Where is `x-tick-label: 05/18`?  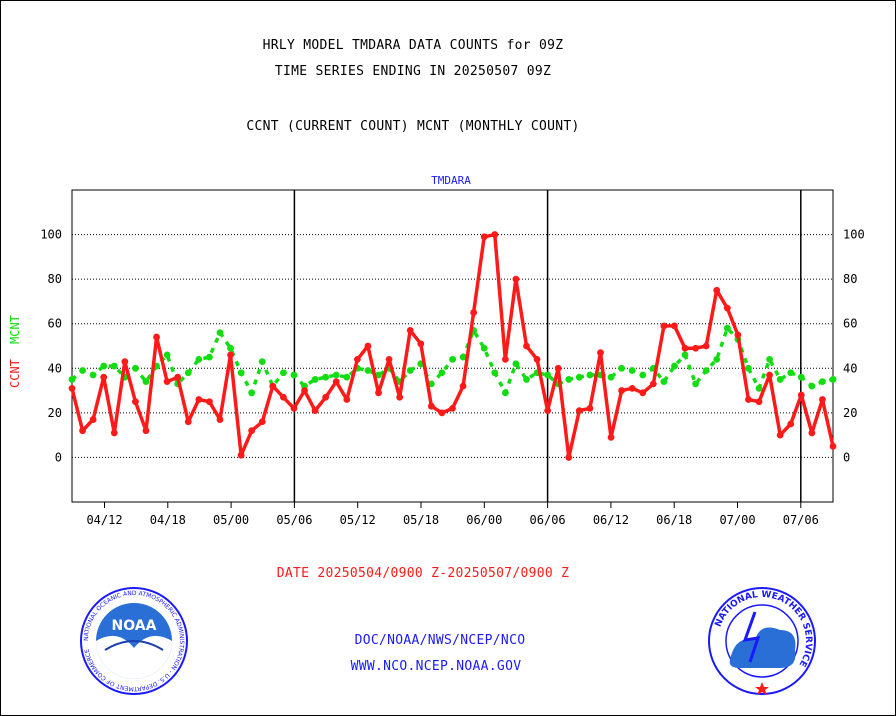 x-tick-label: 05/18 is located at coordinates (421, 520).